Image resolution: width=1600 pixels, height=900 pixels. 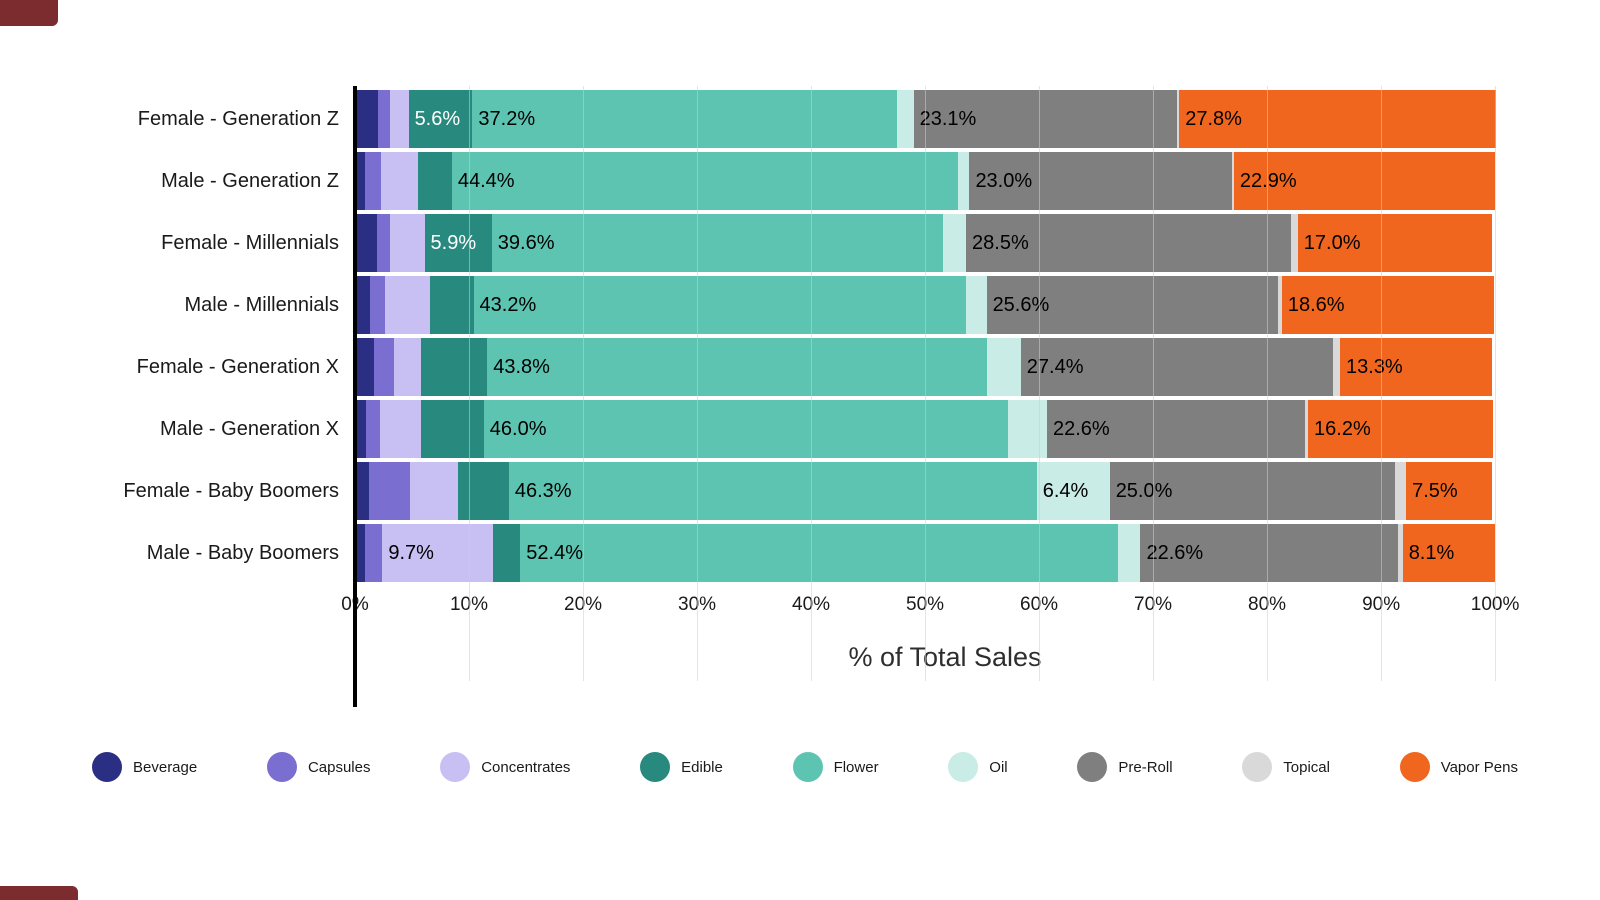 What do you see at coordinates (318, 767) in the screenshot?
I see `legend-item-capsules: Capsules` at bounding box center [318, 767].